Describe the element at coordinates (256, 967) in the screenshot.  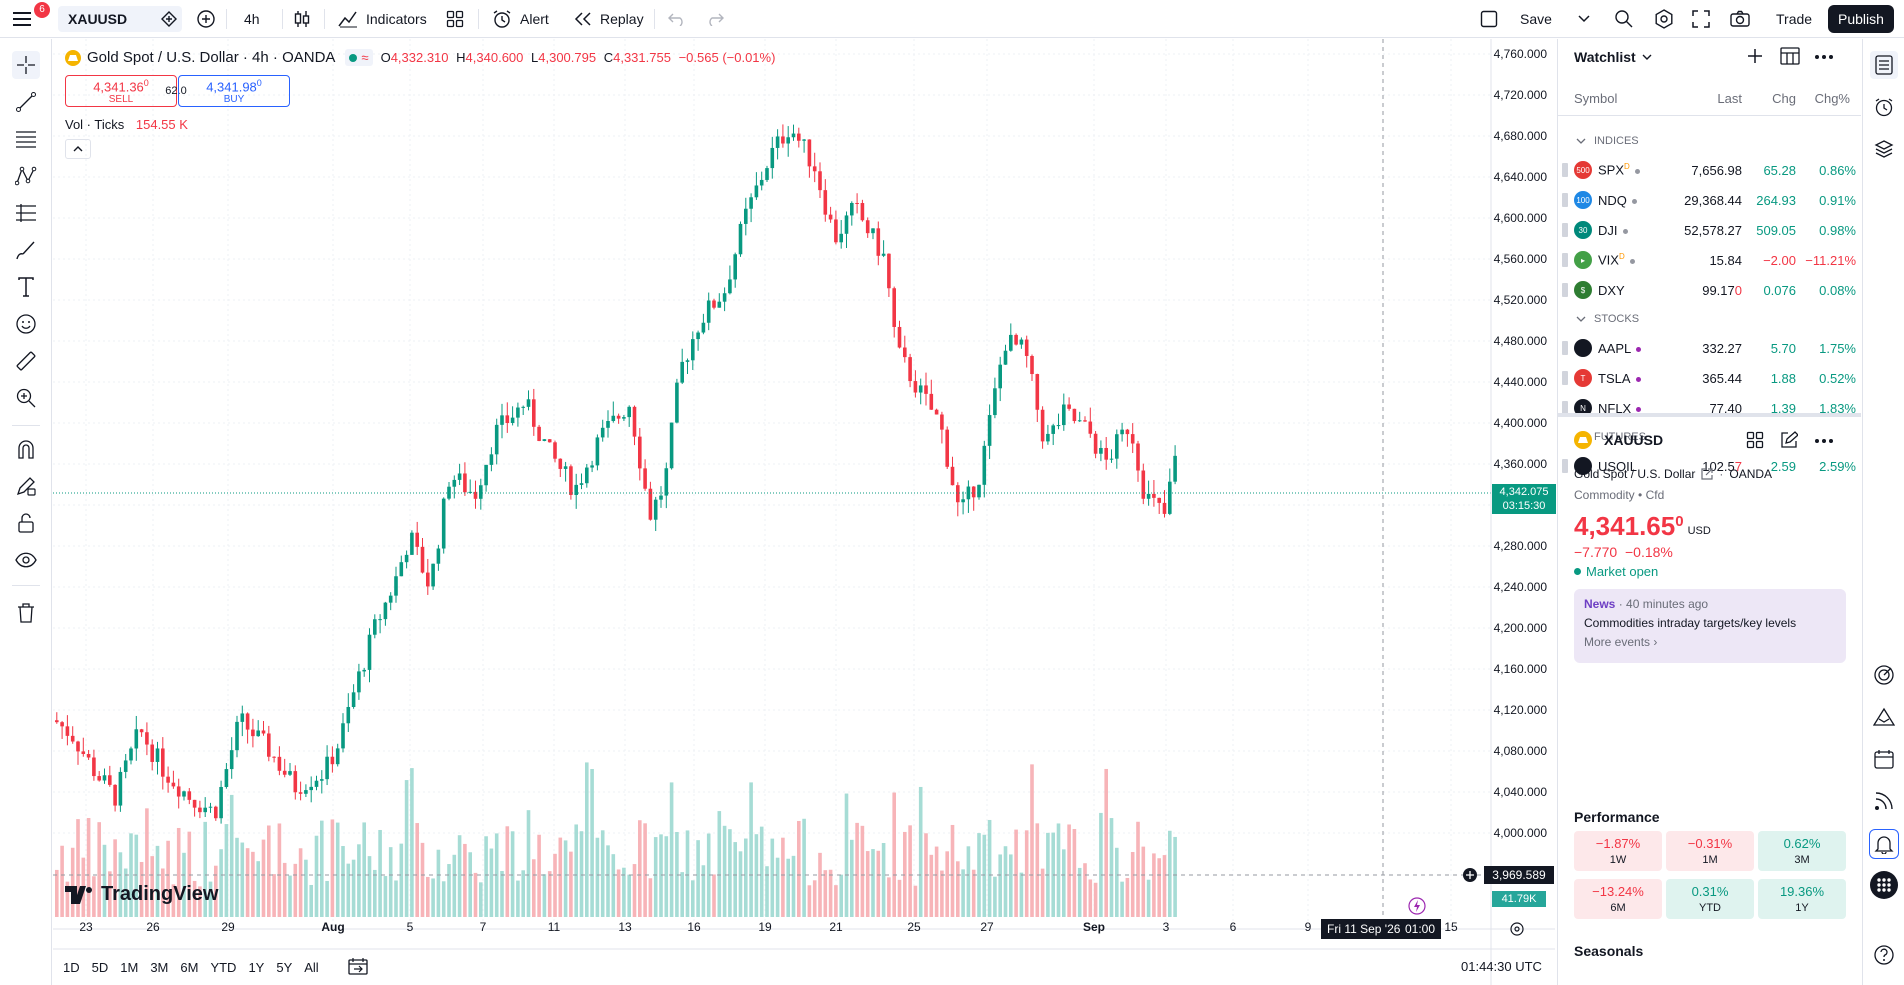
I see `range-1y: 1Y` at that location.